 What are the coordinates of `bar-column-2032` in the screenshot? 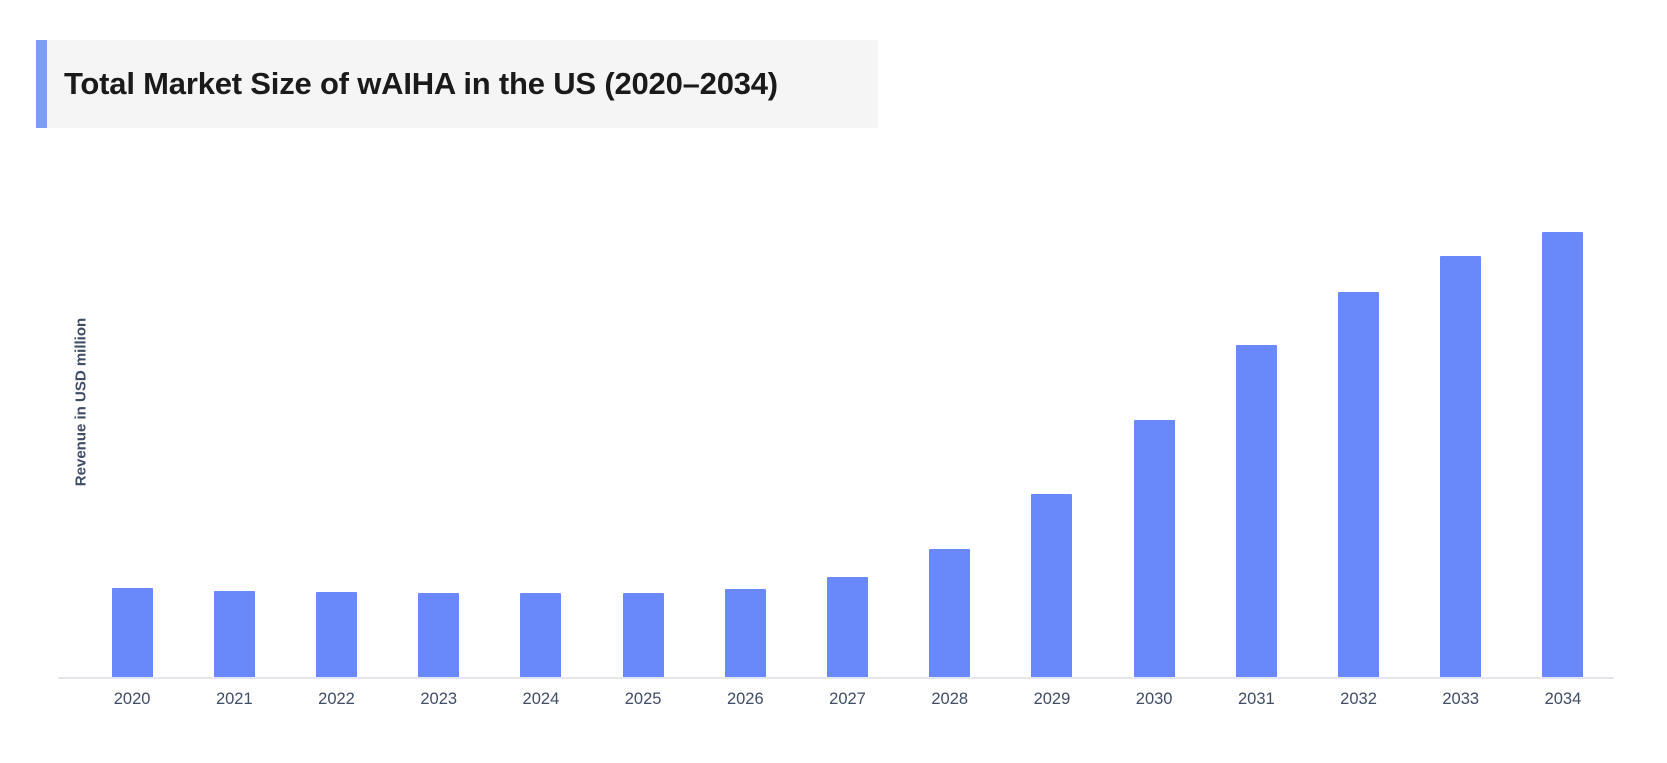 It's located at (1358, 413).